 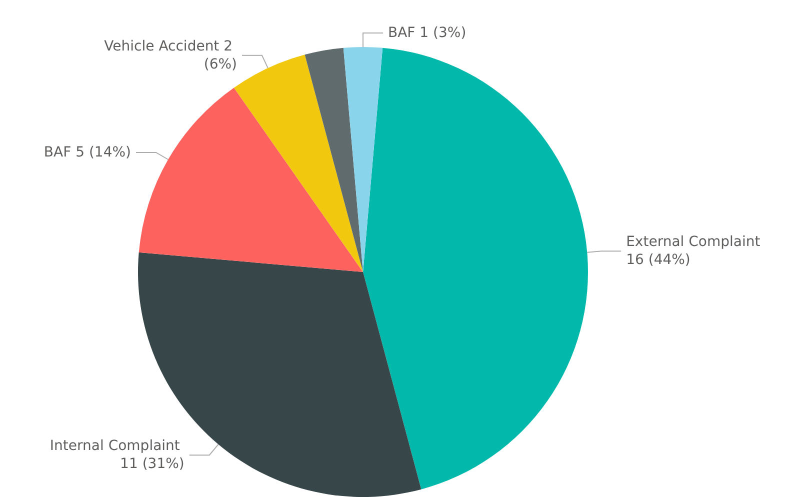 I want to click on slice-label: Vehicle Accident 2 (6%), so click(x=170, y=55).